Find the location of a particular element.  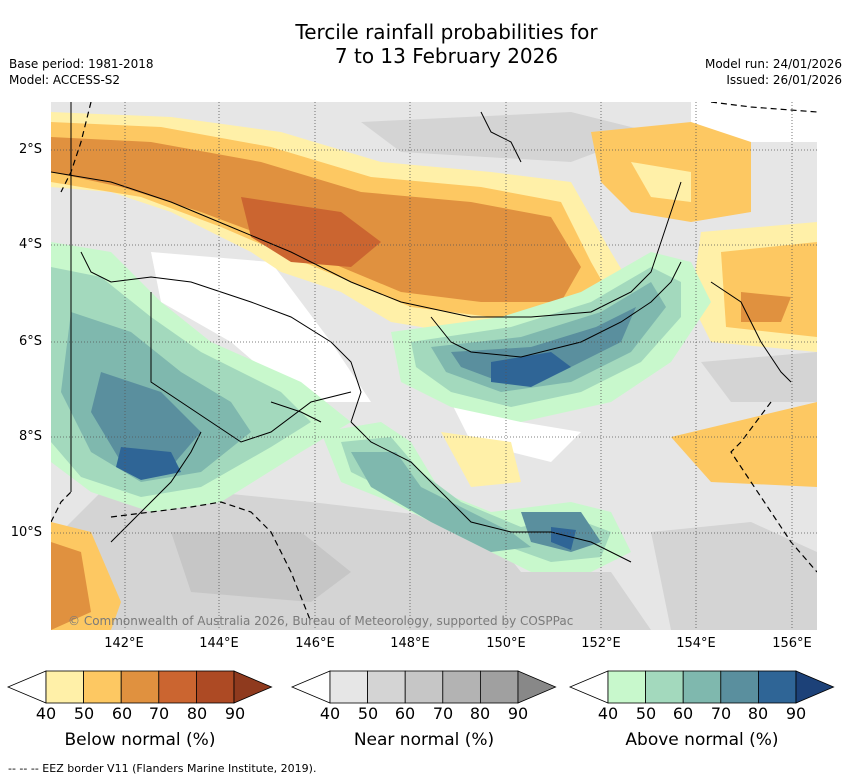

title-line-2: 7 to 13 February 2026 is located at coordinates (446, 56).